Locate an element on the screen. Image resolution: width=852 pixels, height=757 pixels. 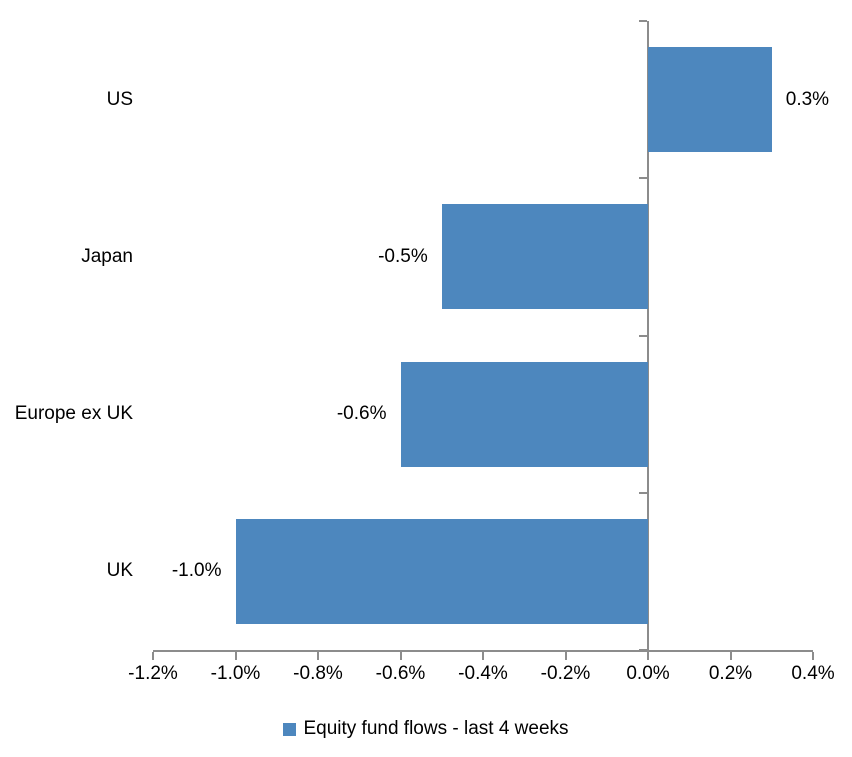
category-label: US is located at coordinates (119, 99).